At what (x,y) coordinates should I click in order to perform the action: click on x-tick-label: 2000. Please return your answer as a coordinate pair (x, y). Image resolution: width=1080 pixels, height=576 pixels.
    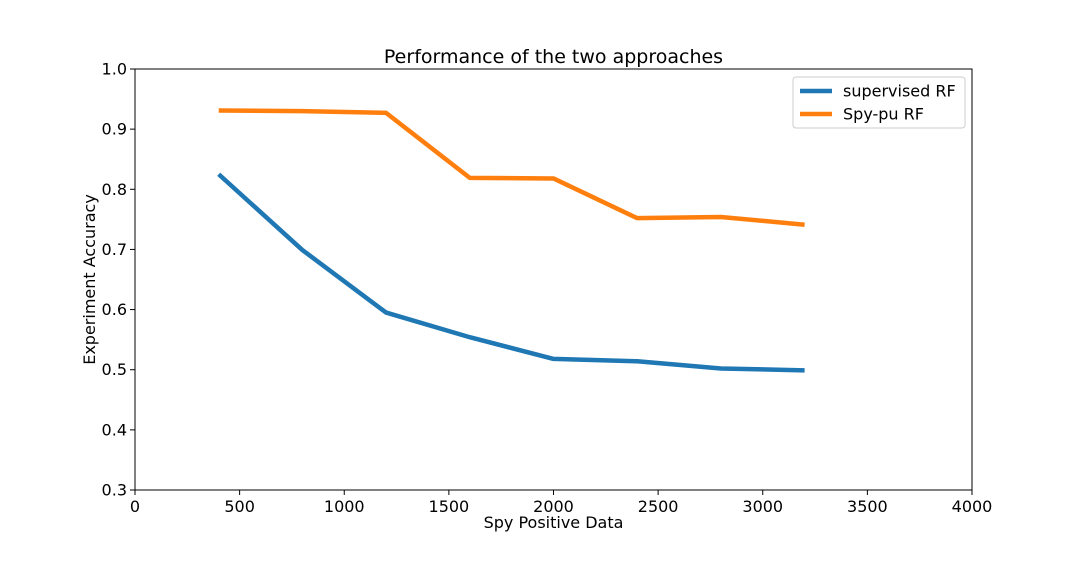
    Looking at the image, I should click on (553, 506).